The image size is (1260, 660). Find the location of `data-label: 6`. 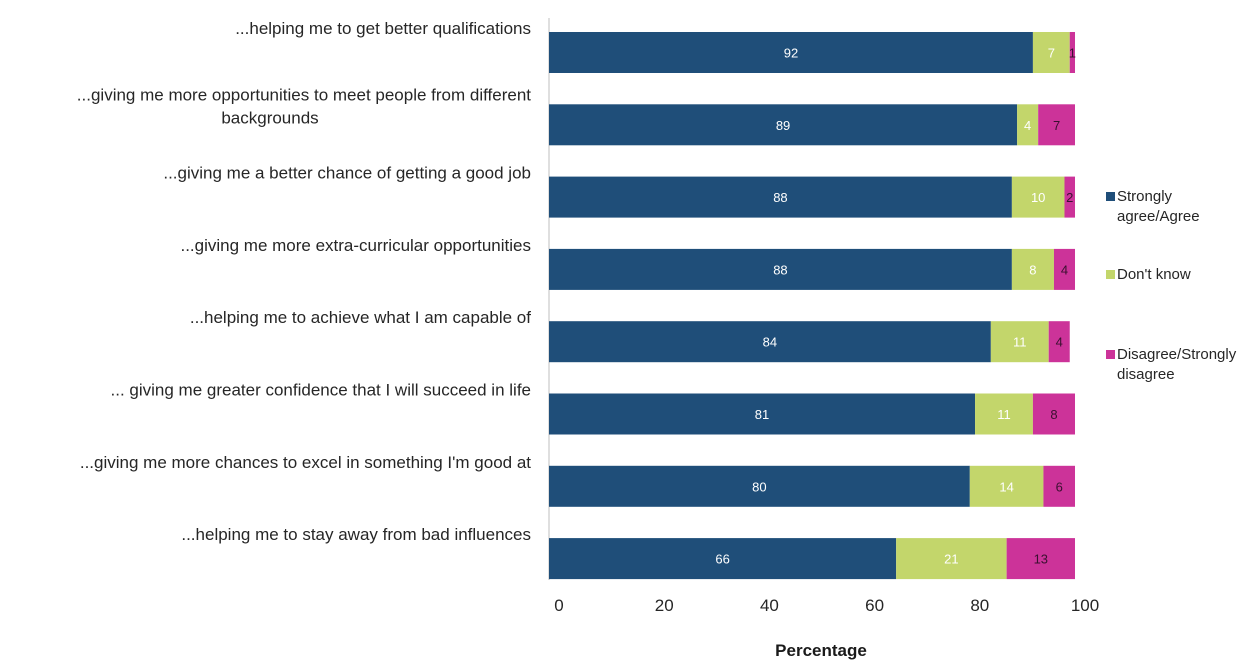

data-label: 6 is located at coordinates (1059, 486).